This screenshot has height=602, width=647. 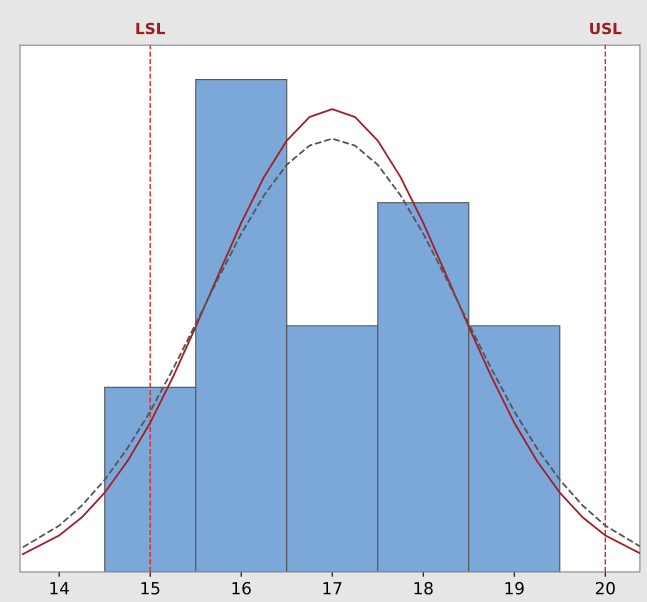 What do you see at coordinates (423, 588) in the screenshot?
I see `x-tick-label: 18` at bounding box center [423, 588].